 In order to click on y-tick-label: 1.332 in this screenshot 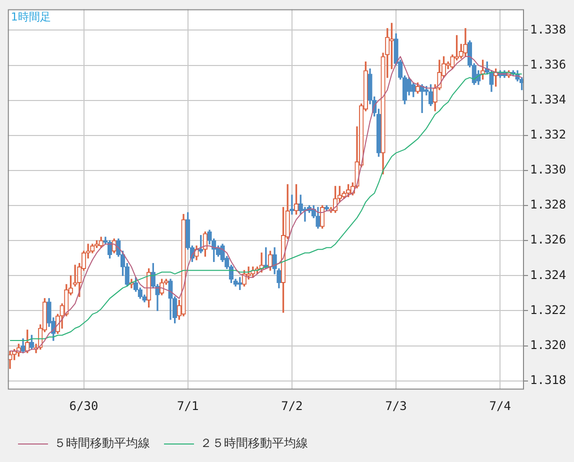, I will do `click(548, 135)`.